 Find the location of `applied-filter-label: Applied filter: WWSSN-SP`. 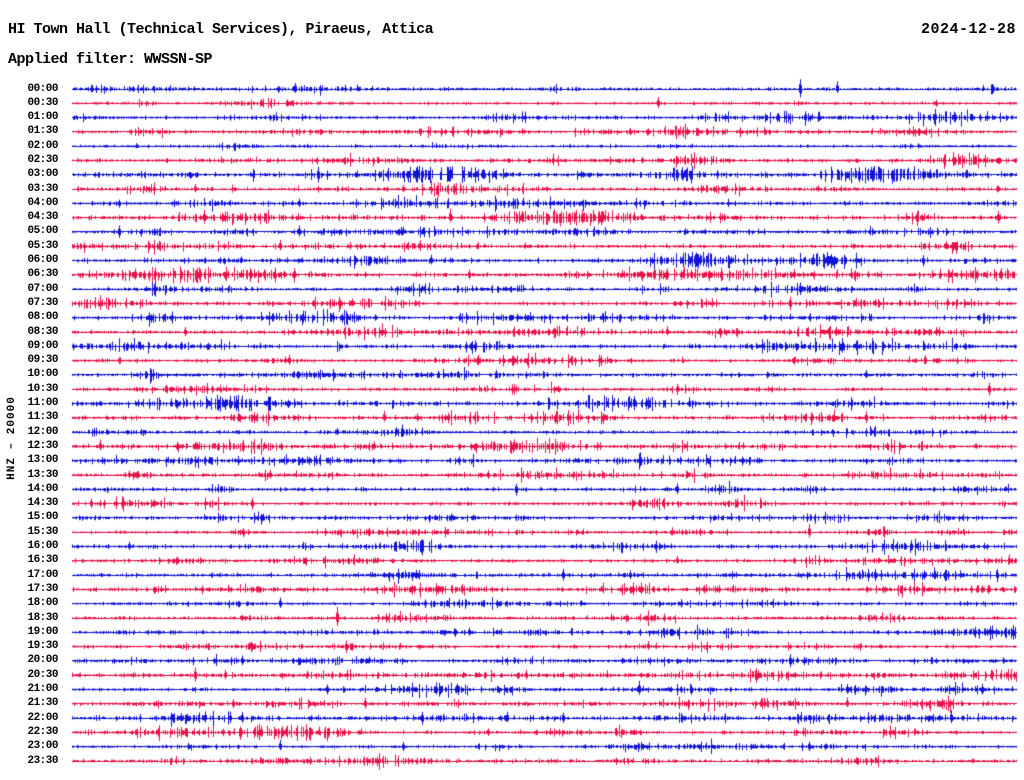

applied-filter-label: Applied filter: WWSSN-SP is located at coordinates (110, 59).